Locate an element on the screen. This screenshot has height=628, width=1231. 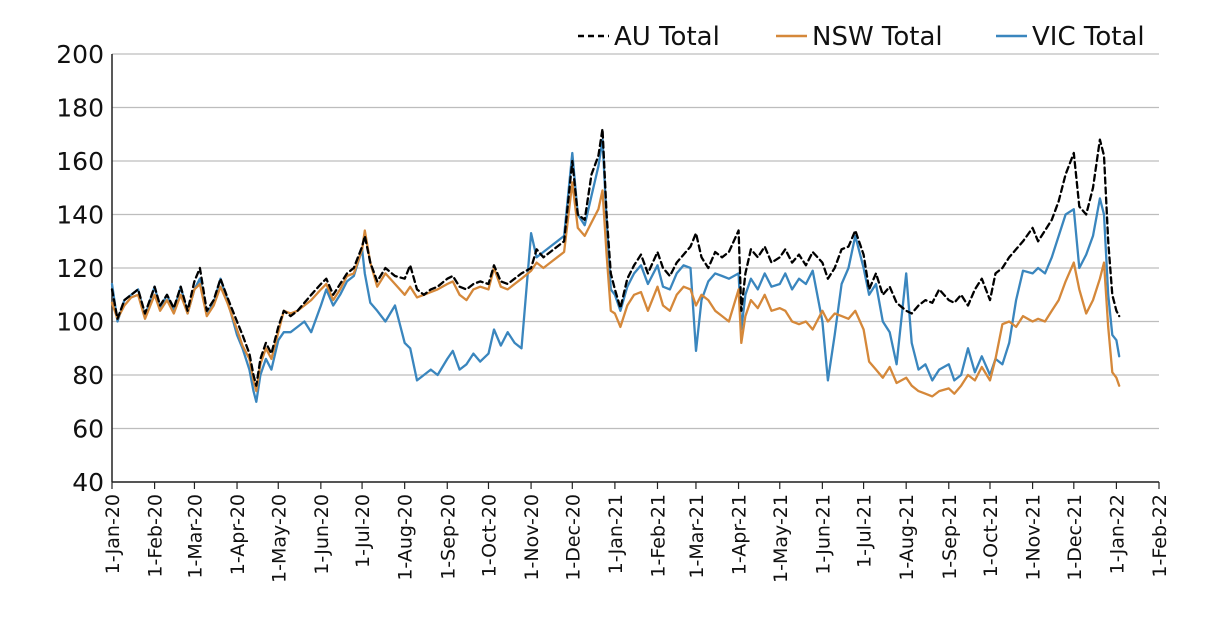
y-tick-label: 120 is located at coordinates (80, 268).